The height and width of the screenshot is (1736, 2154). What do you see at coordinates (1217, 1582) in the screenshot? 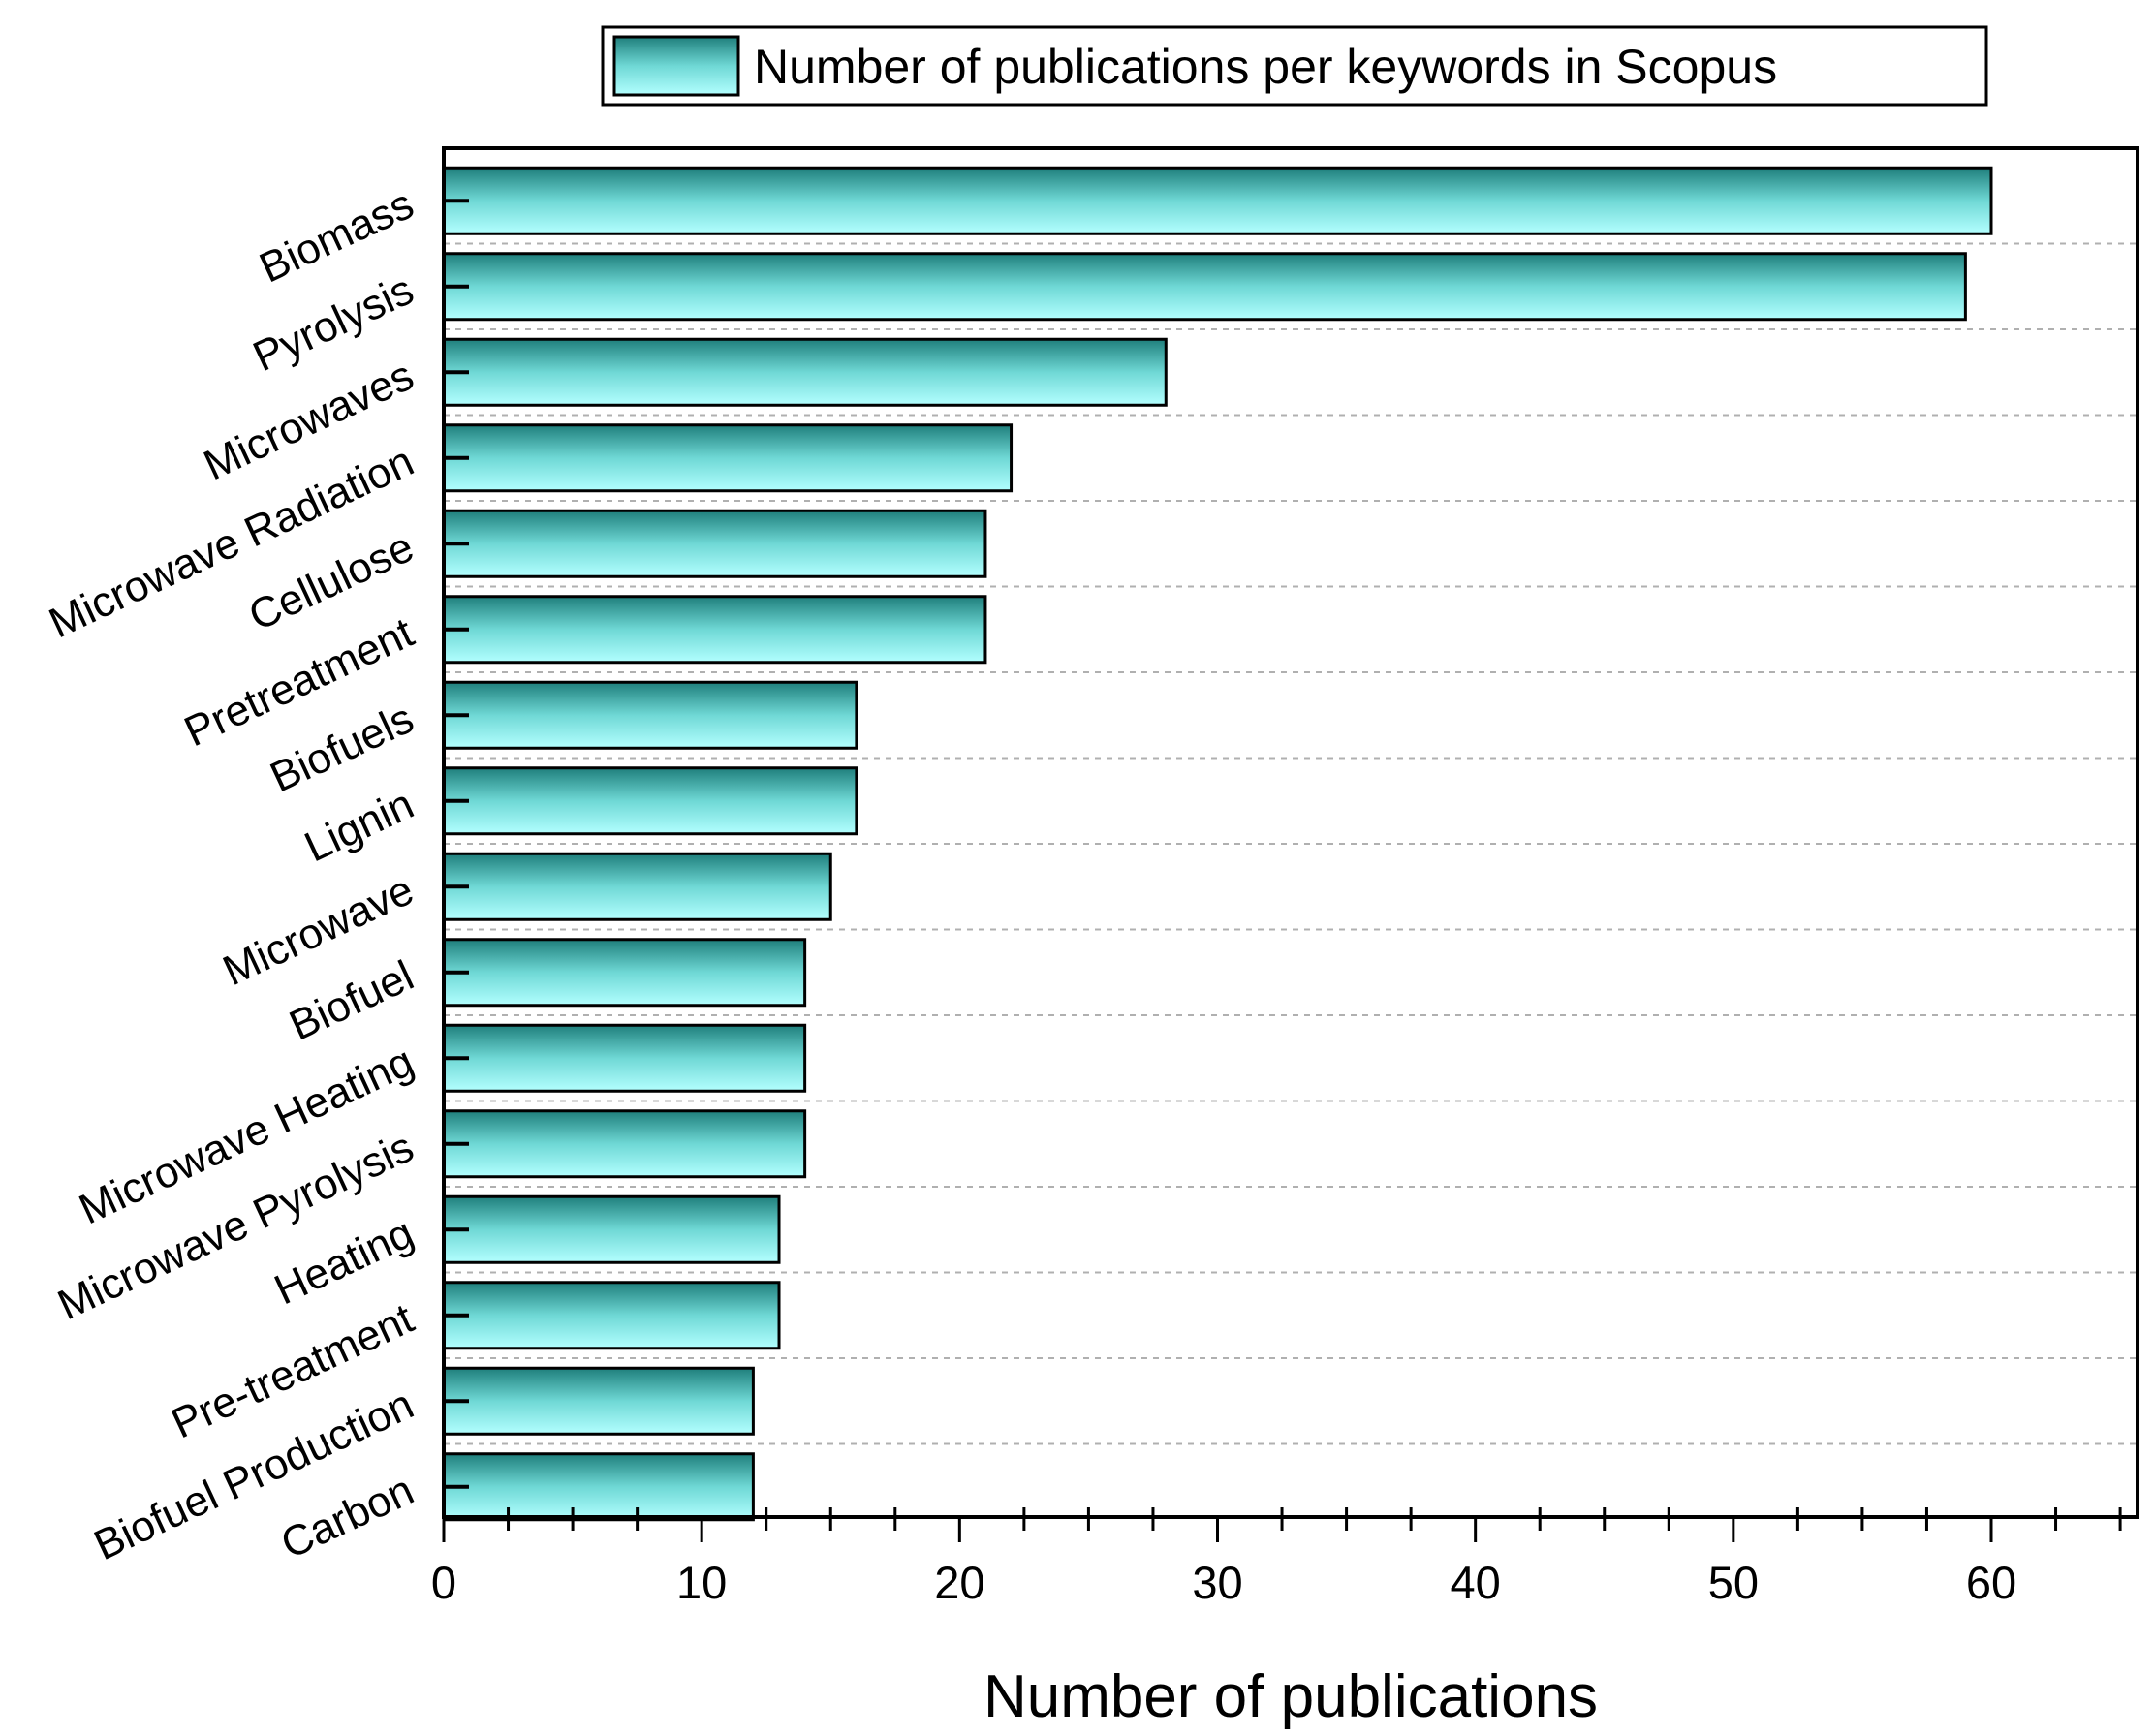
I see `x-tick-label: 30` at bounding box center [1217, 1582].